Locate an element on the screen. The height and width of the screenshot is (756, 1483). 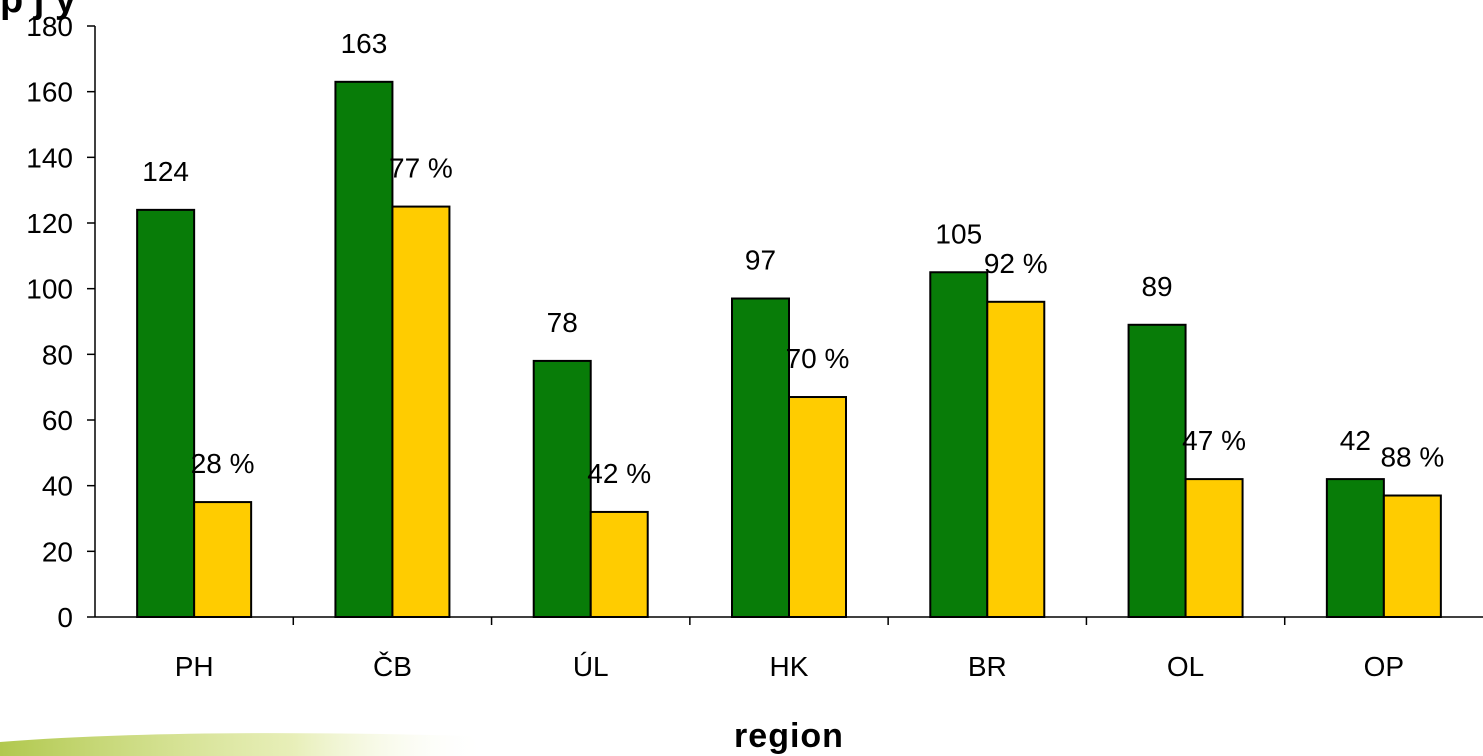
x-tick-label: HK is located at coordinates (789, 666).